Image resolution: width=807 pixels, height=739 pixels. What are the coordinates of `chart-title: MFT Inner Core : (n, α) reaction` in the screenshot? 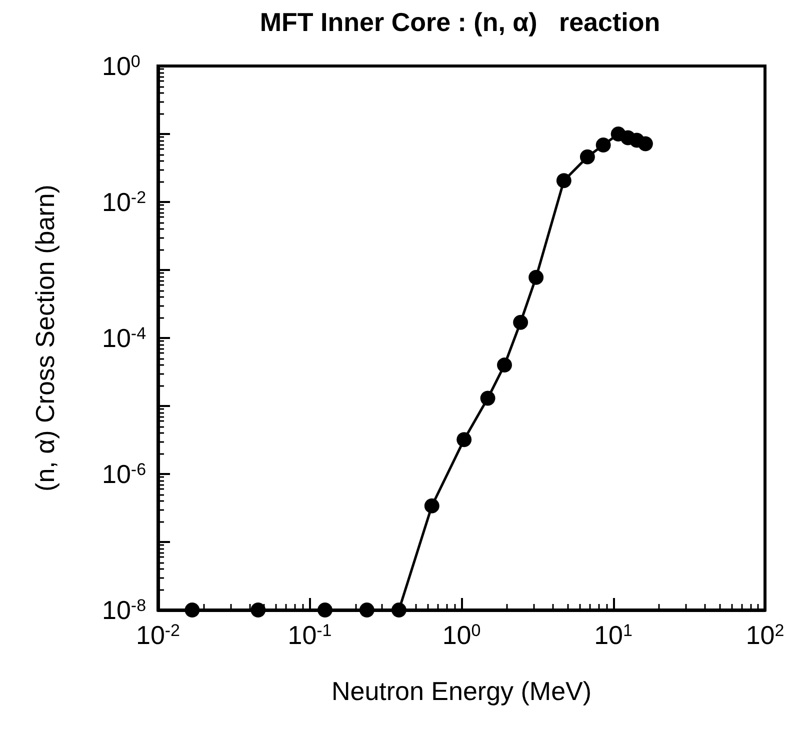 It's located at (460, 22).